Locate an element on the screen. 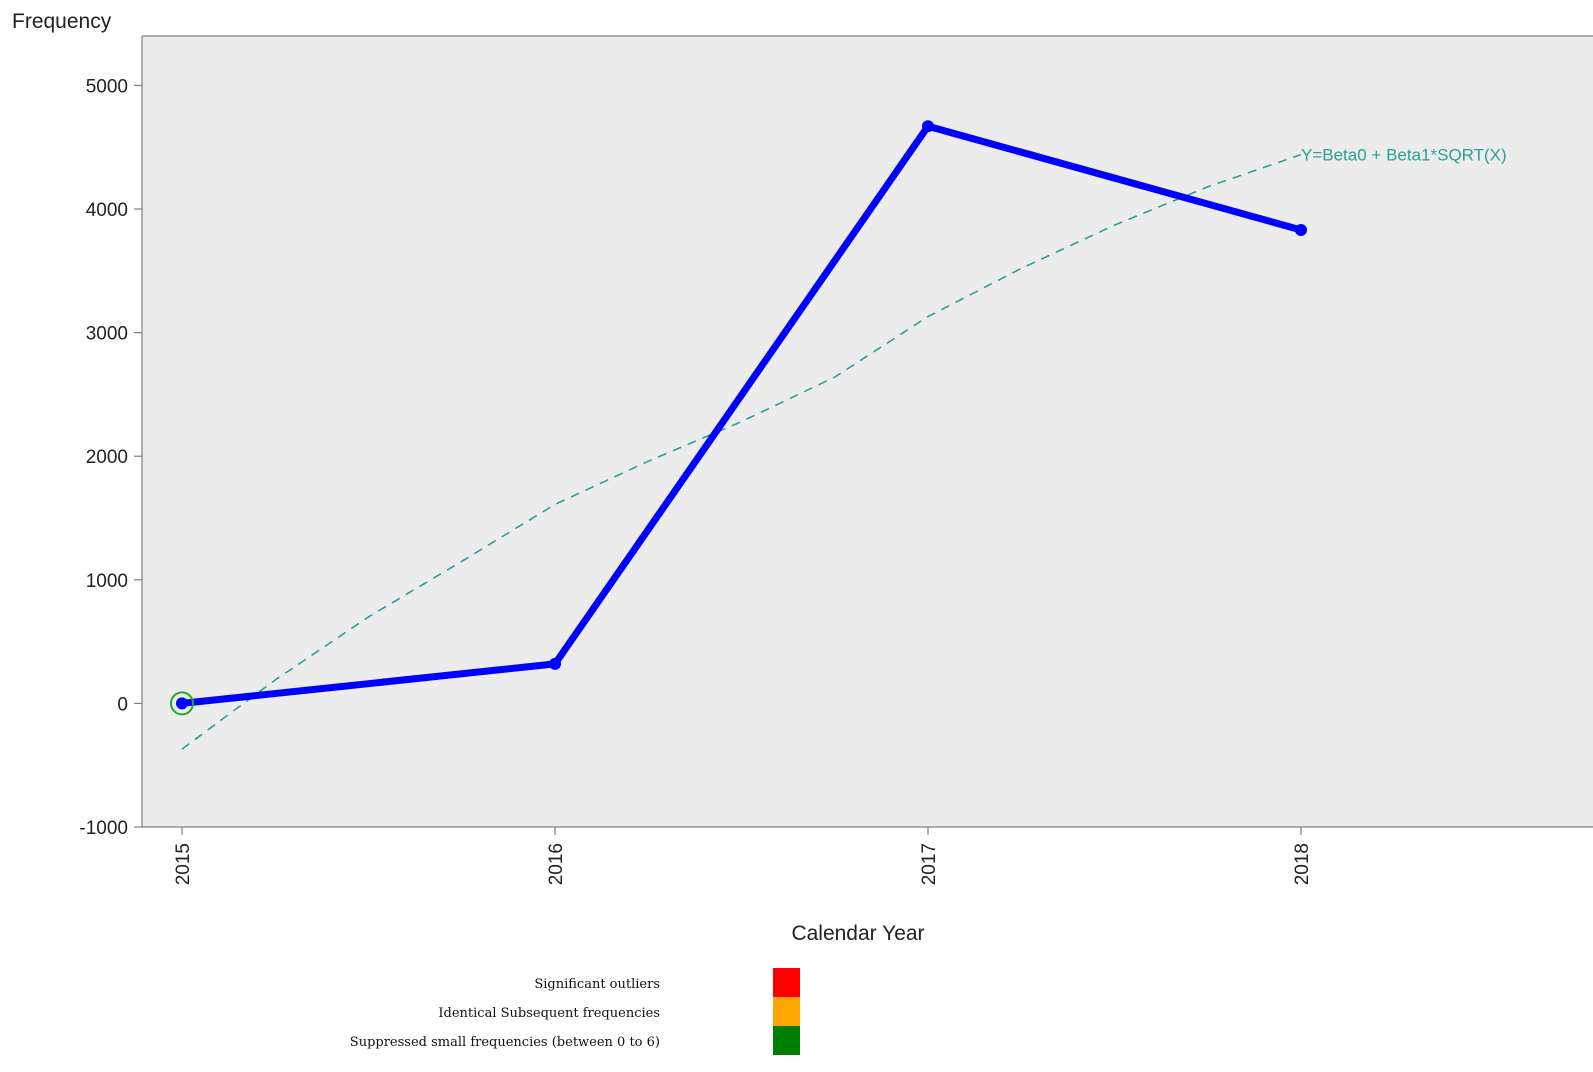  y-tick-label: 0 is located at coordinates (122, 704).